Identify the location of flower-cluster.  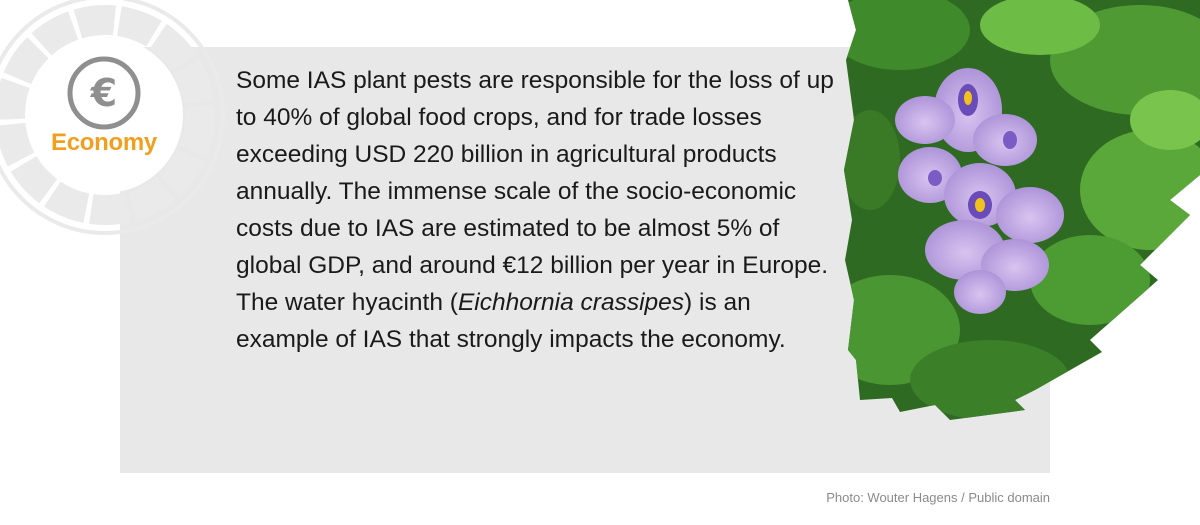
(979, 191).